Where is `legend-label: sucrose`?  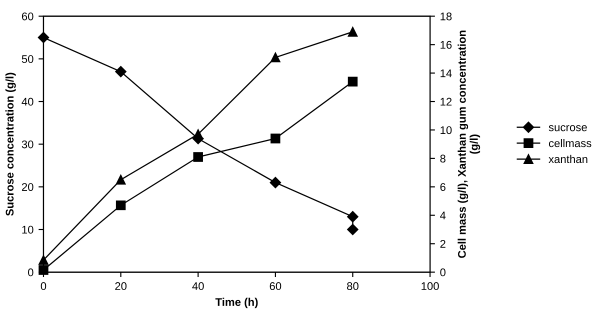
legend-label: sucrose is located at coordinates (567, 128).